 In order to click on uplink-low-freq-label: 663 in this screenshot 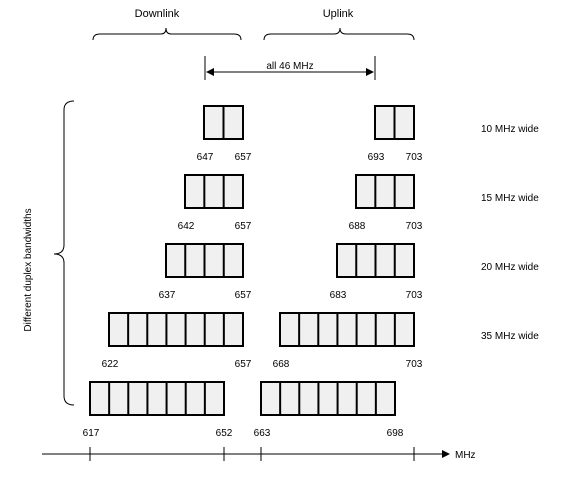, I will do `click(262, 433)`.